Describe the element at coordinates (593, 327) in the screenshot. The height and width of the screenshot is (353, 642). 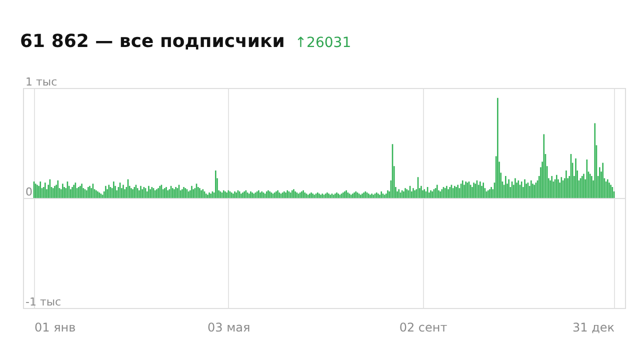
I see `x-tick-label: 31 дек` at that location.